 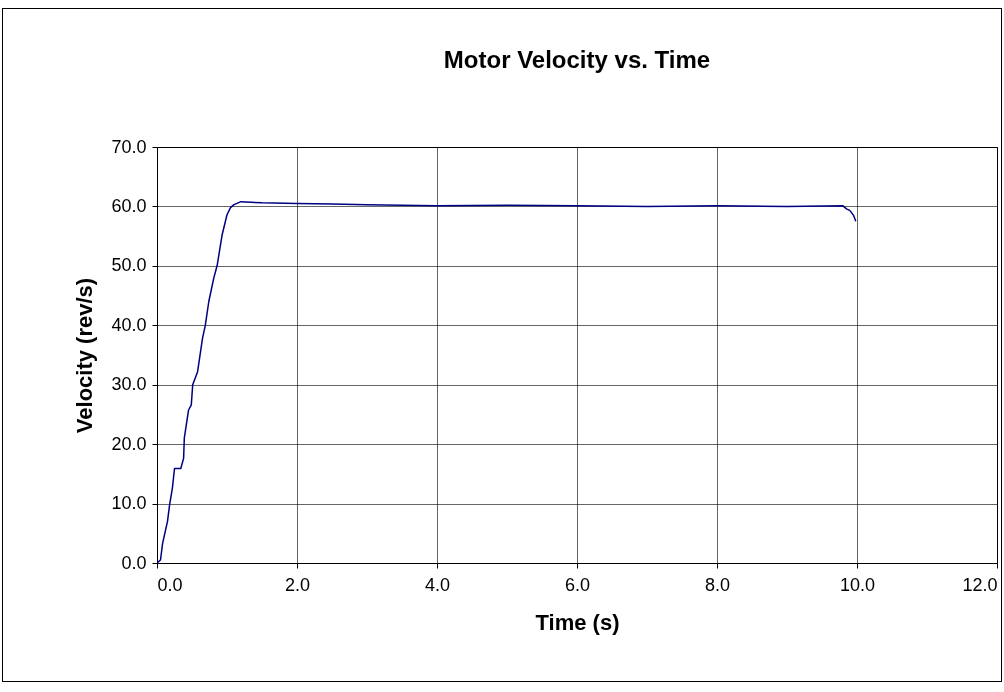 What do you see at coordinates (129, 443) in the screenshot?
I see `y-tick-label: 20.0` at bounding box center [129, 443].